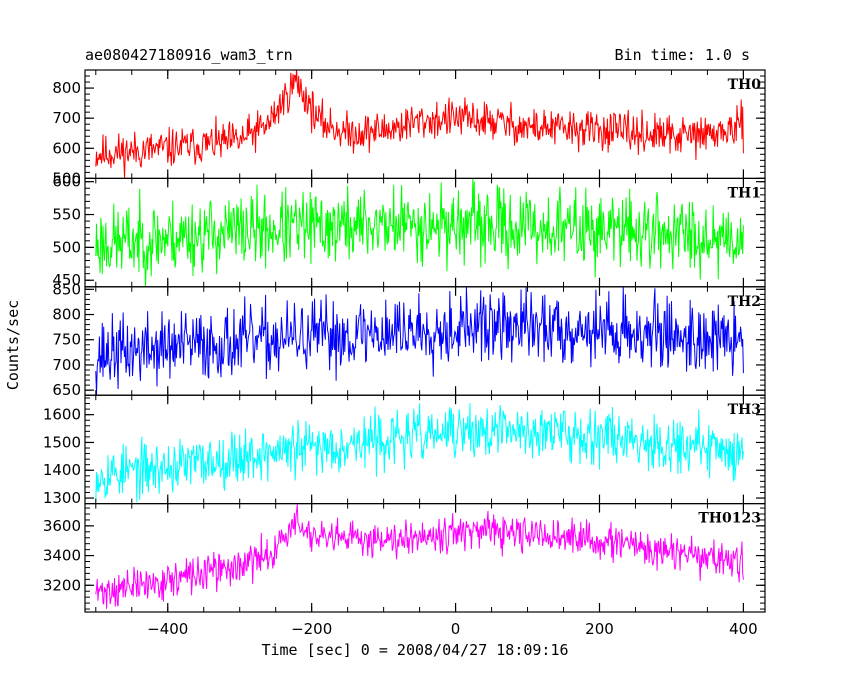 This screenshot has height=680, width=850. I want to click on y-tick-label: 850, so click(66, 289).